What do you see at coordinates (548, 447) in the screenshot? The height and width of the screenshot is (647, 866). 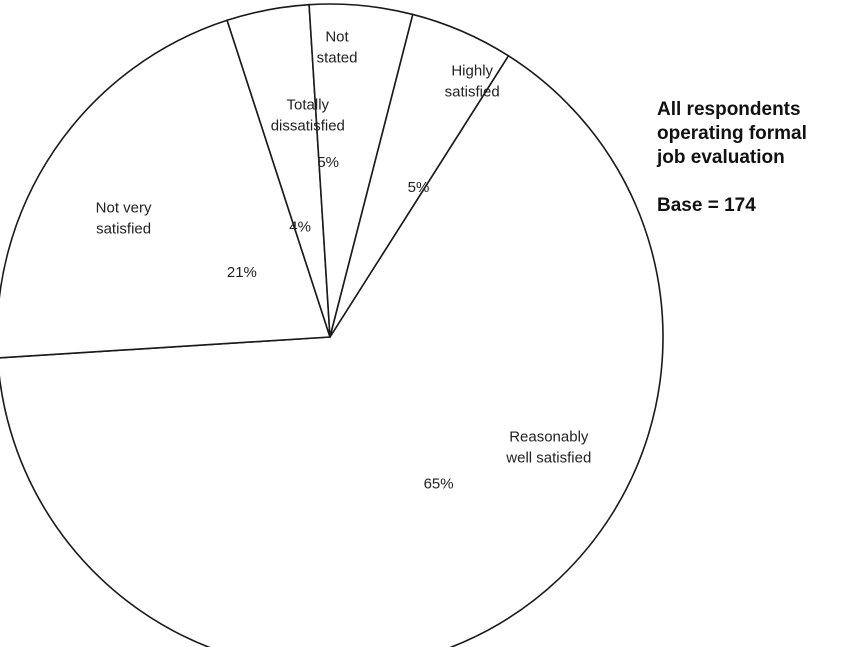 I see `slice-category-label-0: Reasonably well satisfied` at bounding box center [548, 447].